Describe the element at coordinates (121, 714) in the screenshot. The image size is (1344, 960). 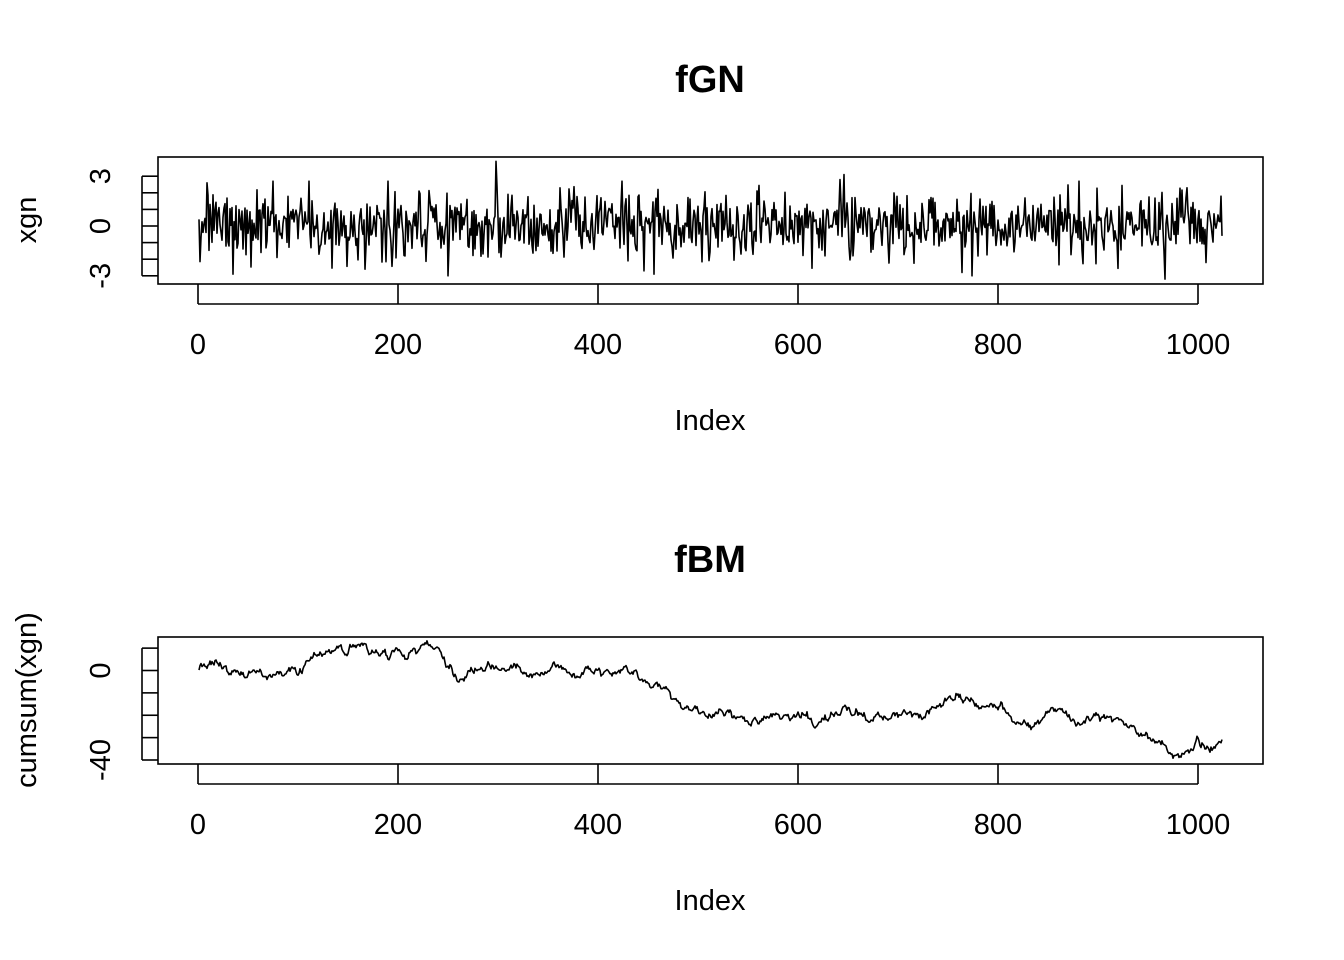
I see `fbm-y-axis: -40 0` at that location.